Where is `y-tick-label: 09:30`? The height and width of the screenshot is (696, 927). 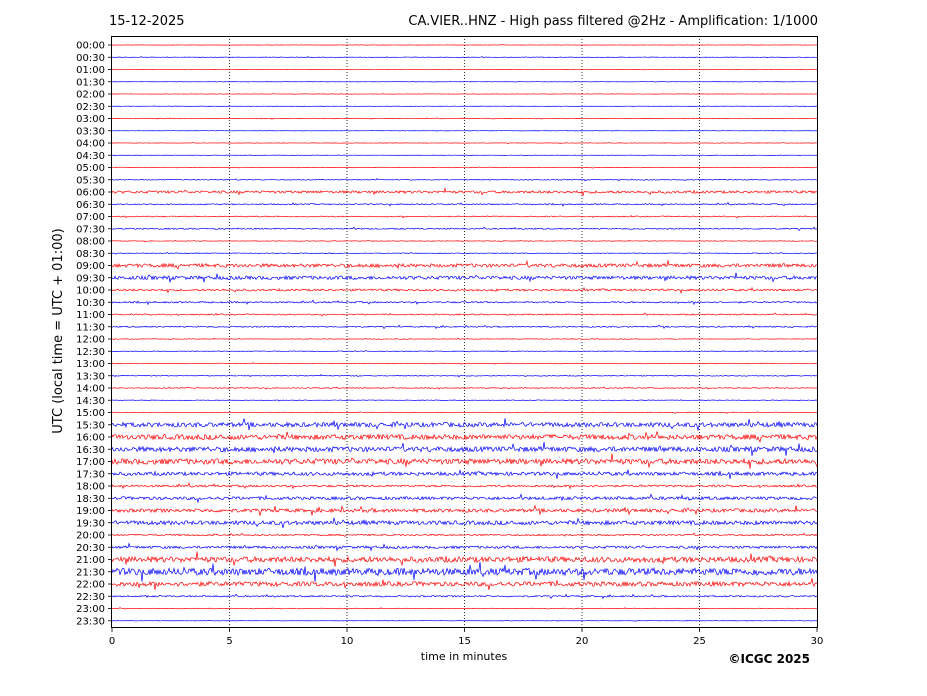 y-tick-label: 09:30 is located at coordinates (90, 278).